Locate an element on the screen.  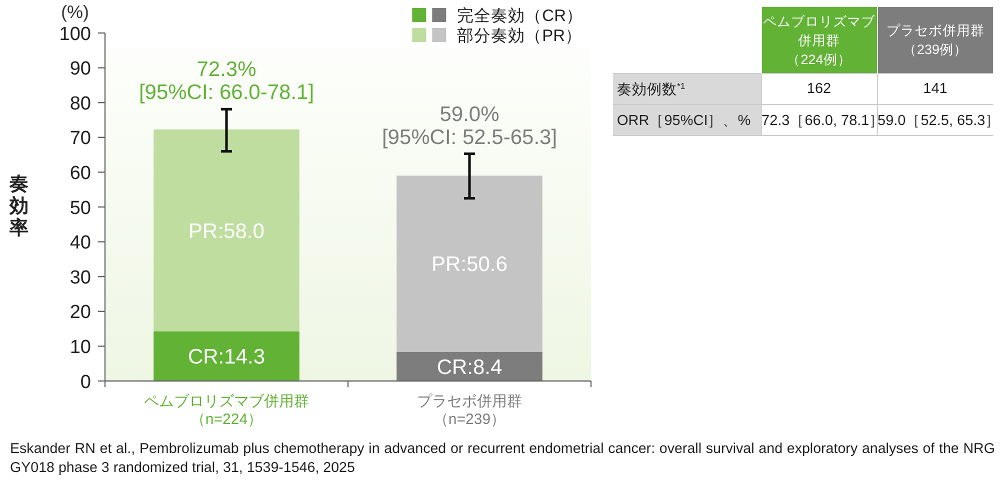
data-label: PR:58.0 is located at coordinates (226, 231).